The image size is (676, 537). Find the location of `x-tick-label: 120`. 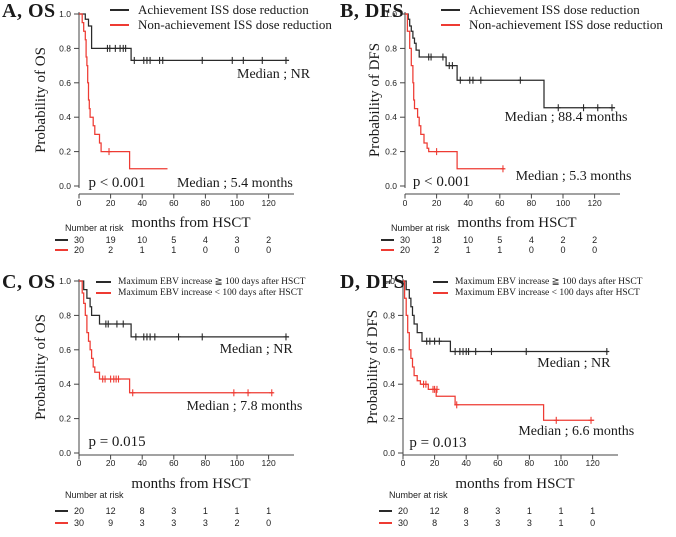

x-tick-label: 120 is located at coordinates (269, 463).